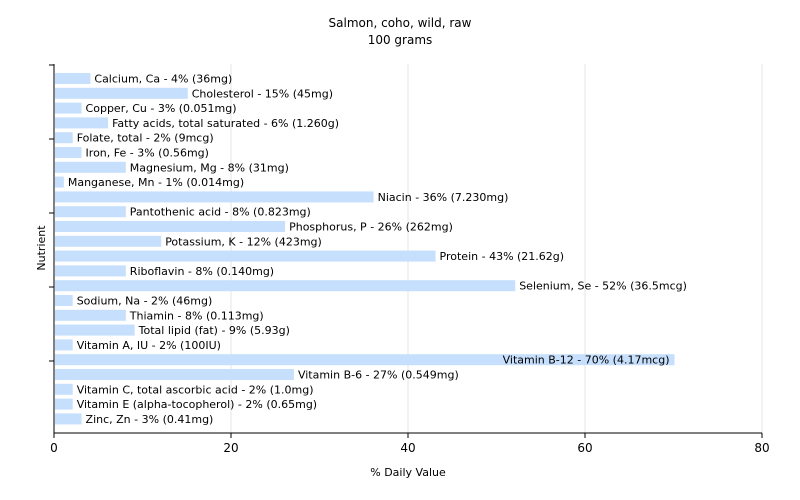 The width and height of the screenshot is (800, 500). Describe the element at coordinates (603, 286) in the screenshot. I see `bar-label-14: Selenium, Se - 52% (36.5mcg)` at that location.